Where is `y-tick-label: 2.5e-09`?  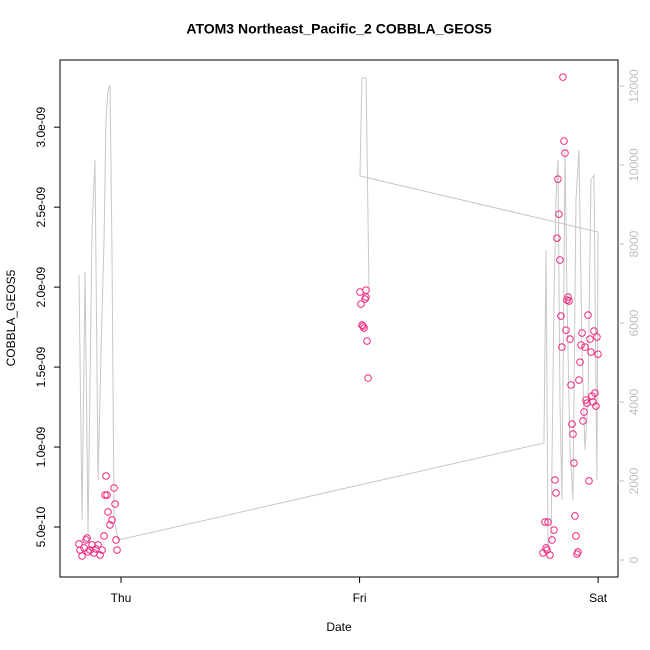
y-tick-label: 2.5e-09 is located at coordinates (41, 206).